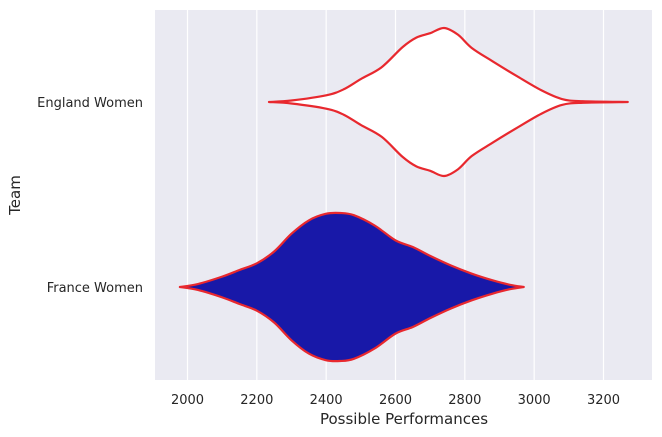  Describe the element at coordinates (95, 288) in the screenshot. I see `y-tick-label: France Women` at that location.